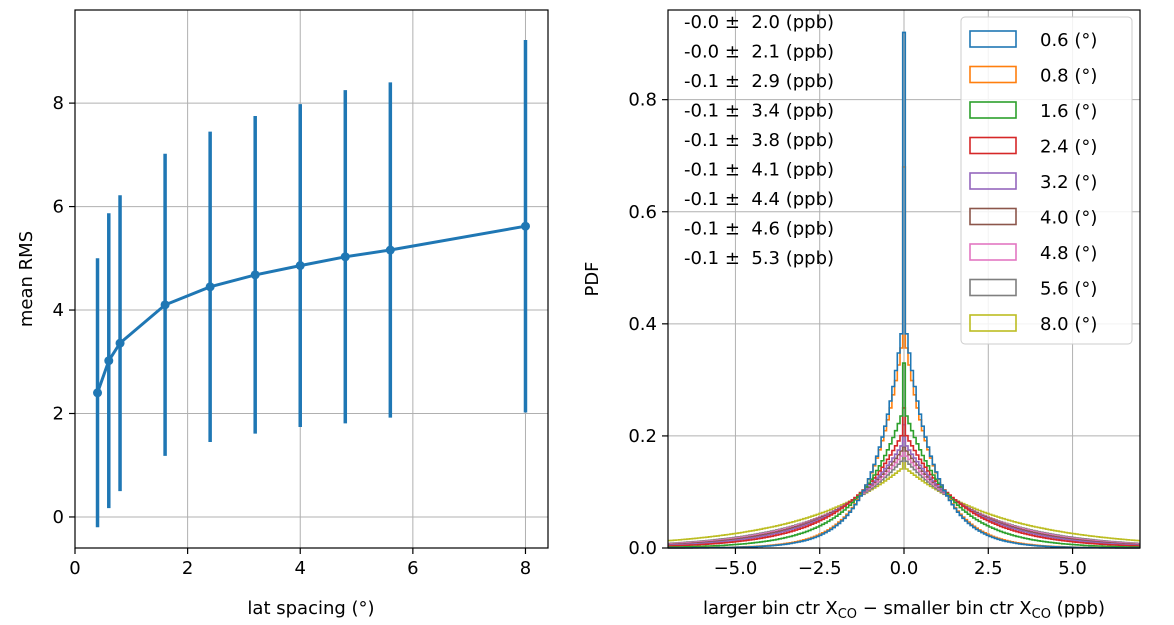 This screenshot has width=1174, height=625. Describe the element at coordinates (1068, 147) in the screenshot. I see `right-legend-label: 2.4 (°)` at that location.